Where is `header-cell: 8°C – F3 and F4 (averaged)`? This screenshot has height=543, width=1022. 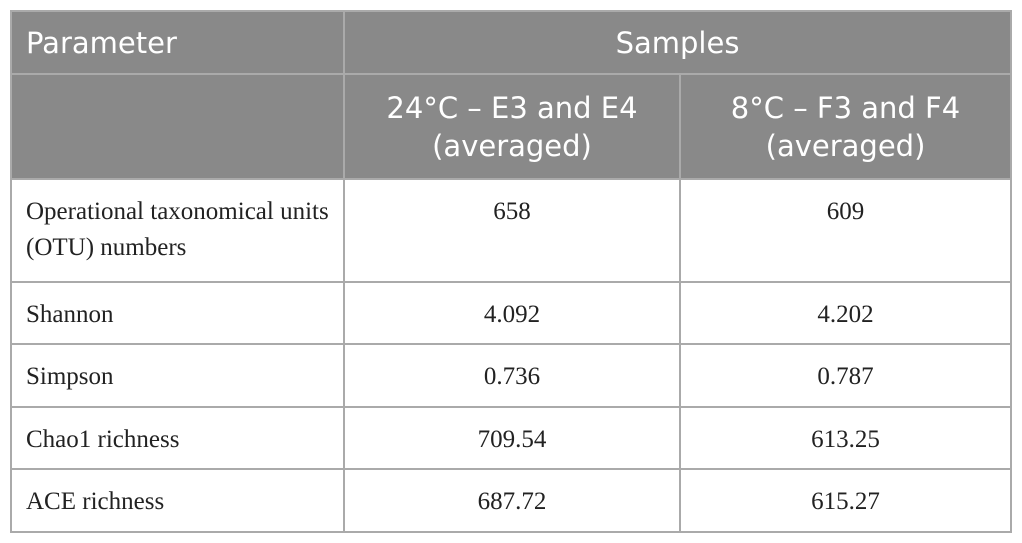
header-cell: 8°C – F3 and F4 (averaged) is located at coordinates (845, 126).